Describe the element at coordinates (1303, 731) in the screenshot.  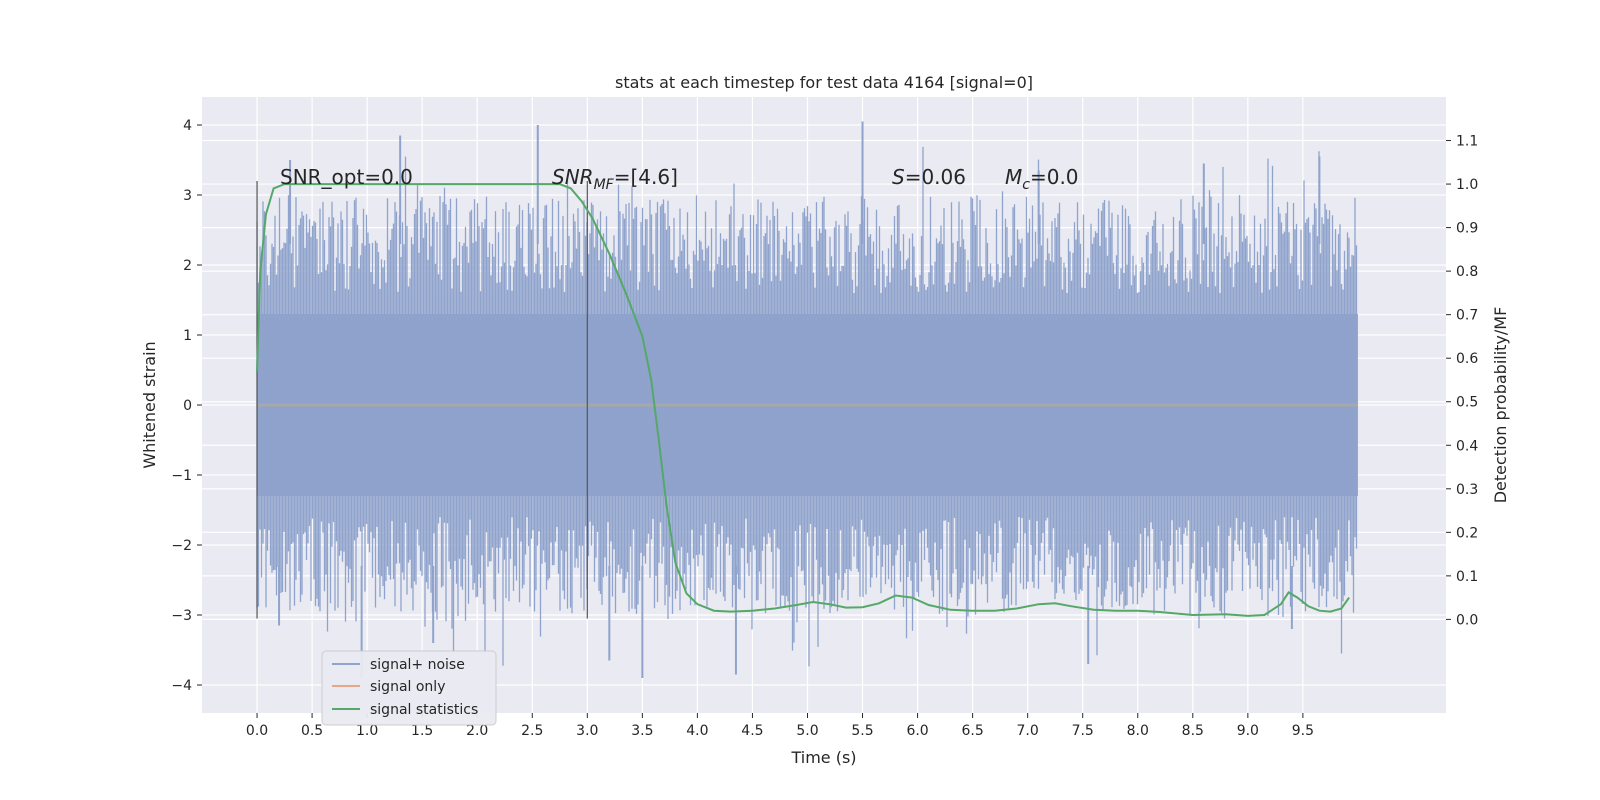
I see `x-tick-label-19: 9.5` at that location.